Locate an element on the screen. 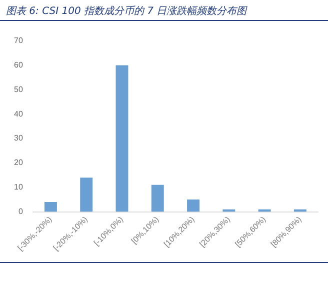  chart-title: 图表 6: CSI 100 指数成分币的 7 日涨跌幅频数分布图 is located at coordinates (126, 11).